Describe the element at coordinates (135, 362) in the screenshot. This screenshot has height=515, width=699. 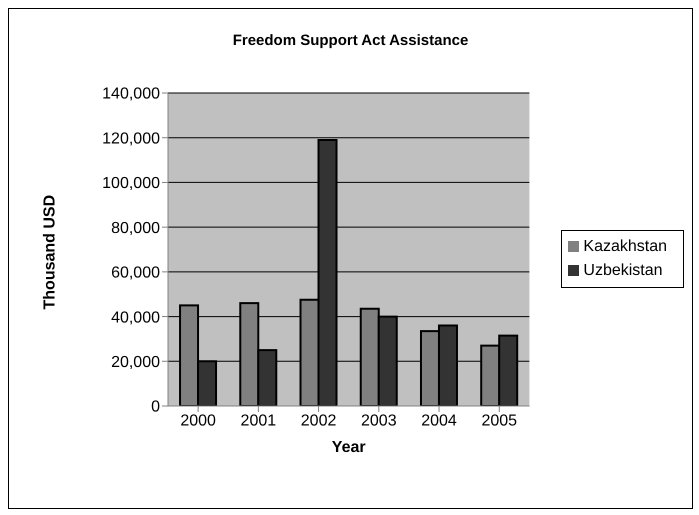
I see `y-tick-label: 20,000` at that location.